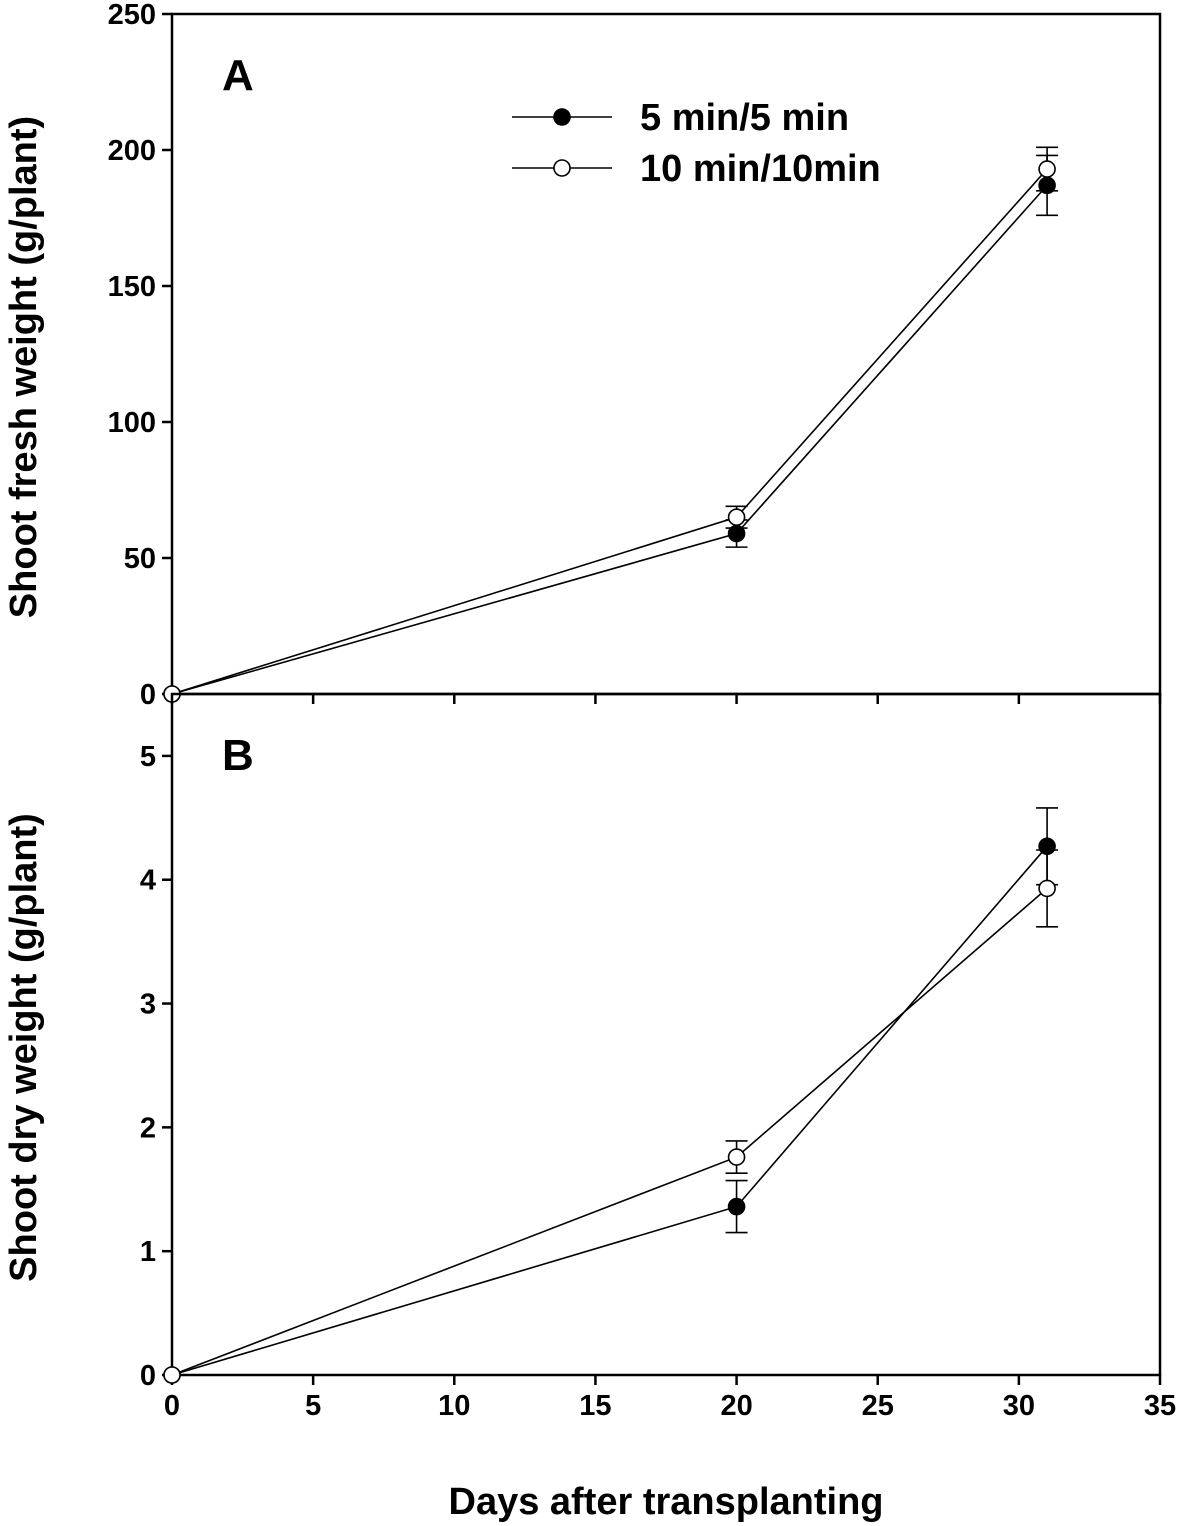 The image size is (1181, 1526). What do you see at coordinates (878, 1406) in the screenshot?
I see `x-tick-label: 25` at bounding box center [878, 1406].